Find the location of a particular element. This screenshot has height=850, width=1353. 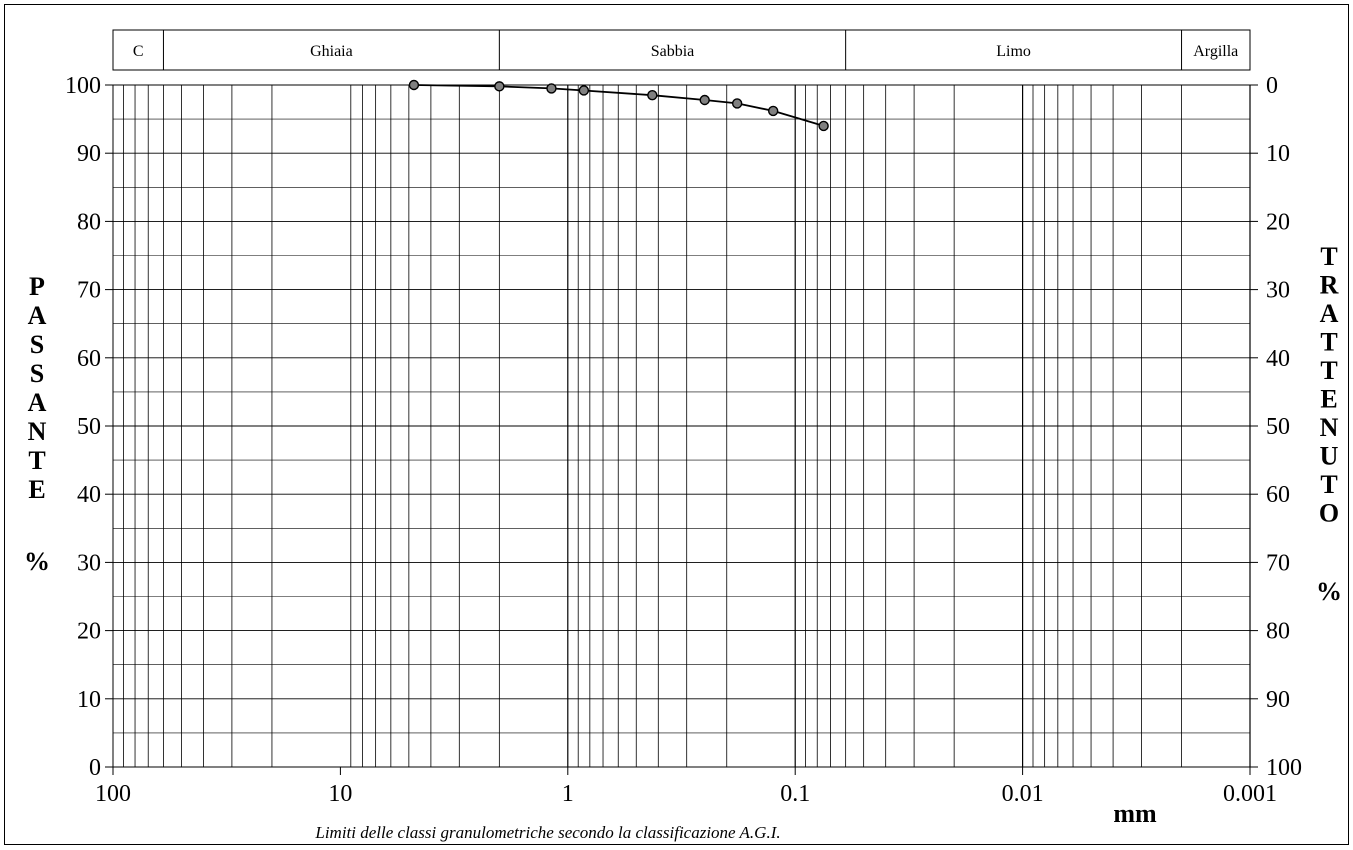

x-tick-label: 100 is located at coordinates (113, 794).